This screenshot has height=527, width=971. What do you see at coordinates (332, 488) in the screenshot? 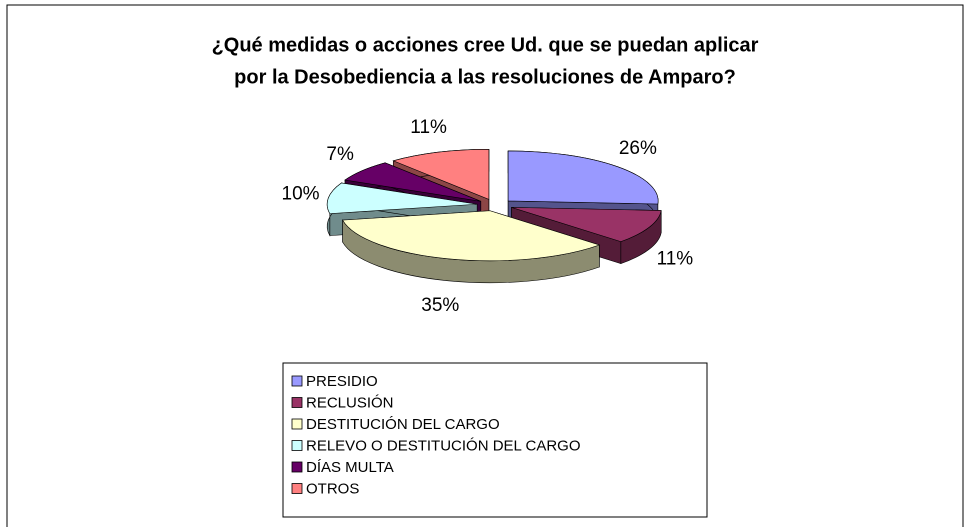
I see `legend-label: OTROS` at bounding box center [332, 488].